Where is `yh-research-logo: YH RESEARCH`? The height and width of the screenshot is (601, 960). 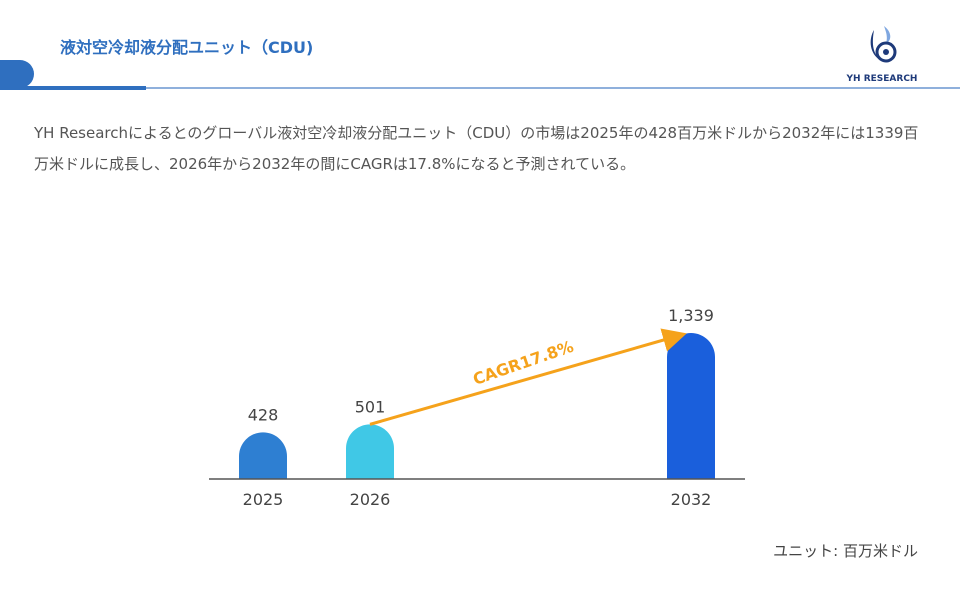
yh-research-logo: YH RESEARCH is located at coordinates (882, 54).